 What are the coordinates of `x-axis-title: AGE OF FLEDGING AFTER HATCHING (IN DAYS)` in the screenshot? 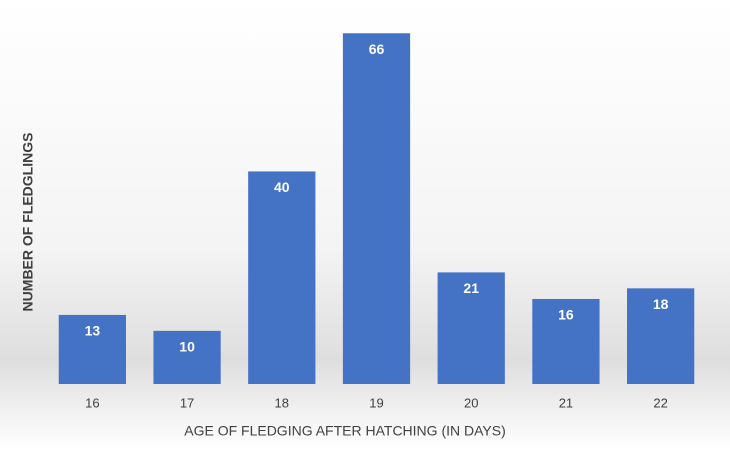 It's located at (345, 431).